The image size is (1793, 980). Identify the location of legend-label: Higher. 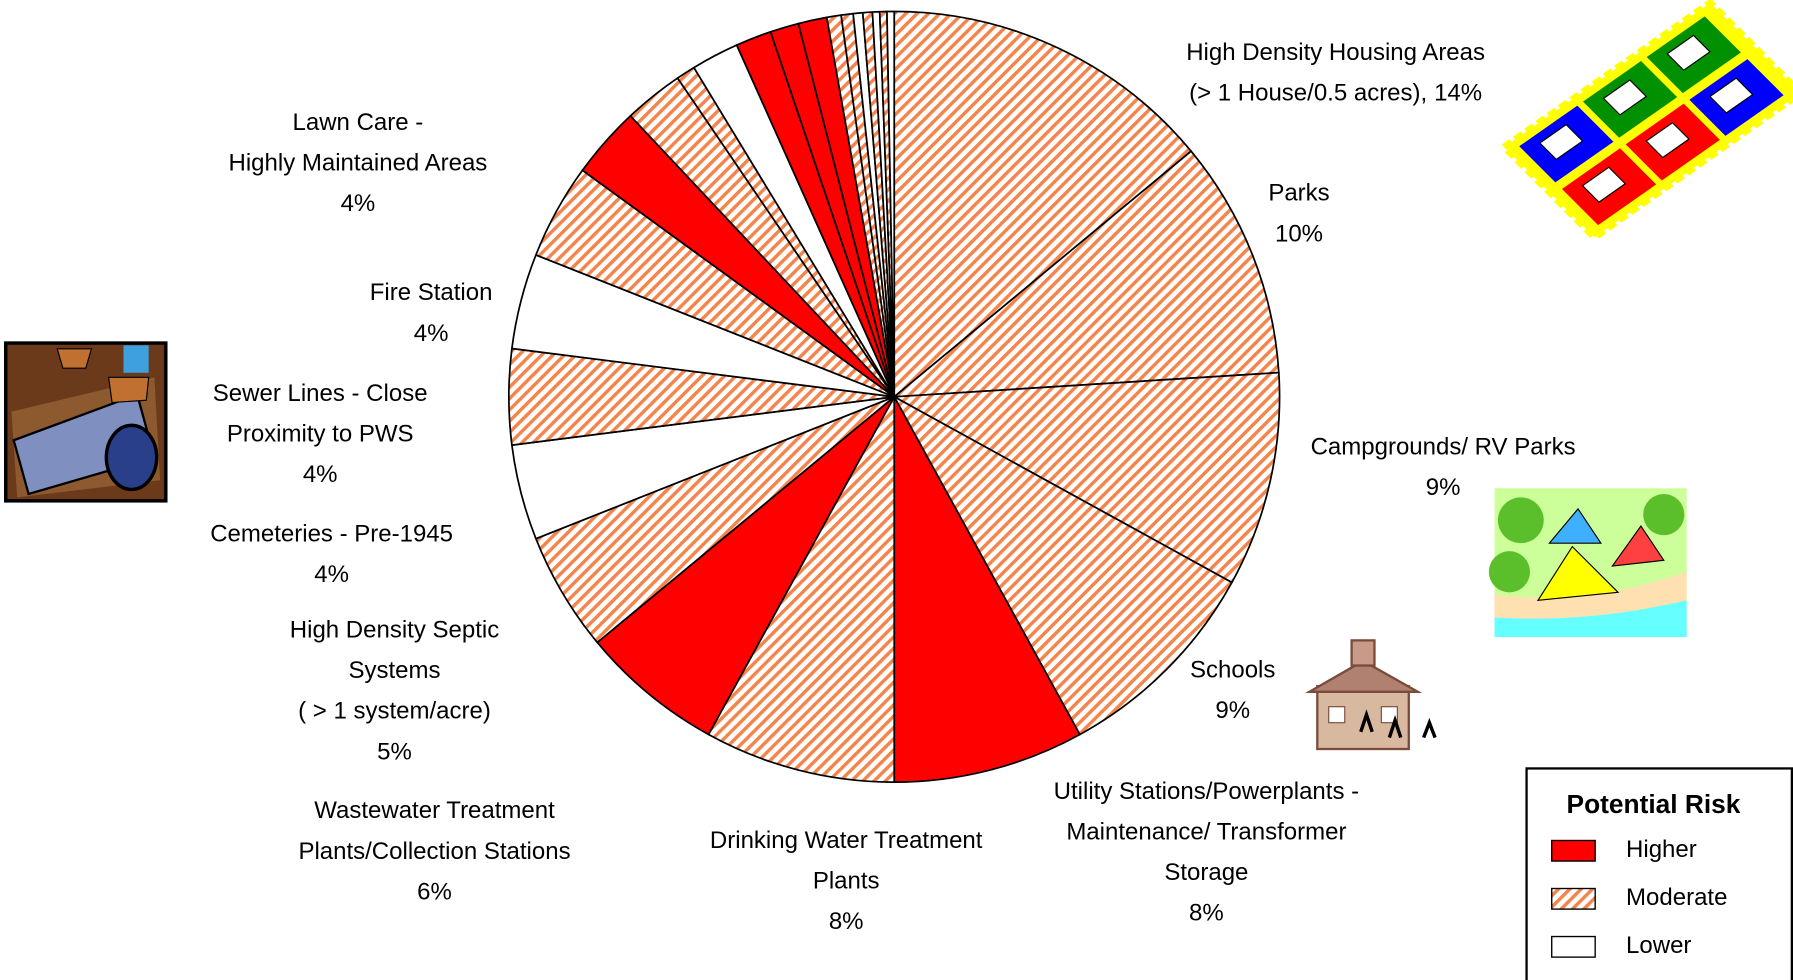
(1661, 849).